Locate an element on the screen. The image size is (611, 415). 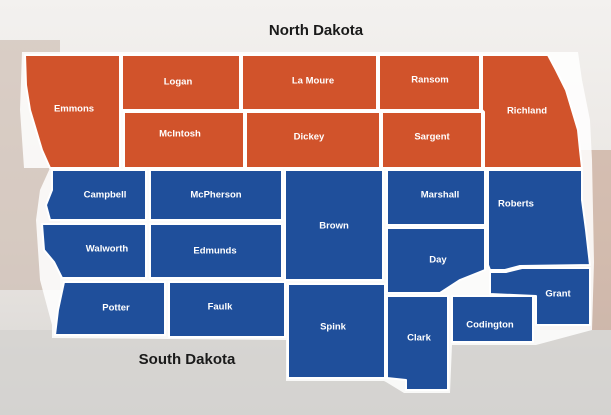
county-label: McPherson is located at coordinates (215, 195).